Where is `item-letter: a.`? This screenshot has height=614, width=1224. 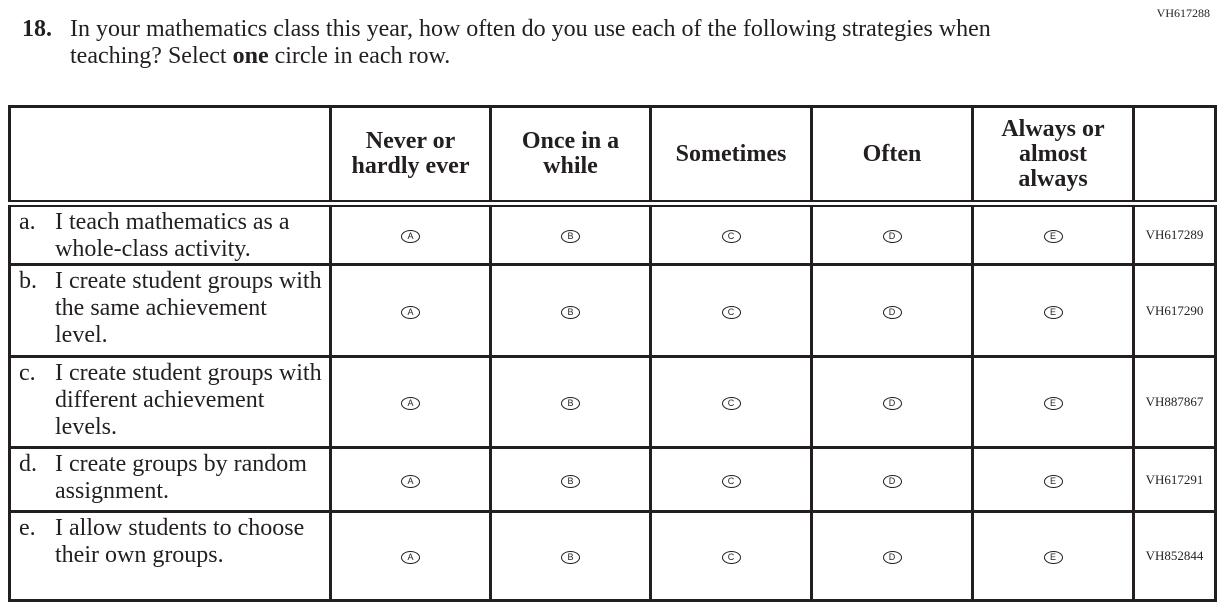
item-letter: a. is located at coordinates (27, 222).